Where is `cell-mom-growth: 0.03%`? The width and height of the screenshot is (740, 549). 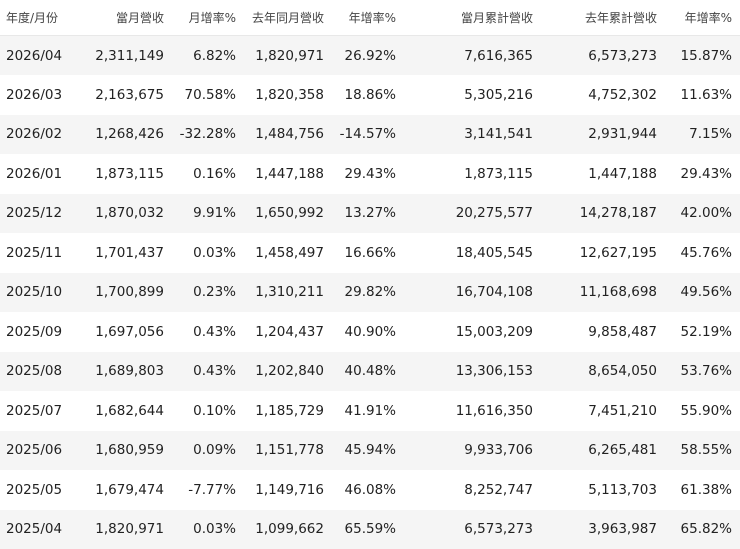 cell-mom-growth: 0.03% is located at coordinates (214, 529).